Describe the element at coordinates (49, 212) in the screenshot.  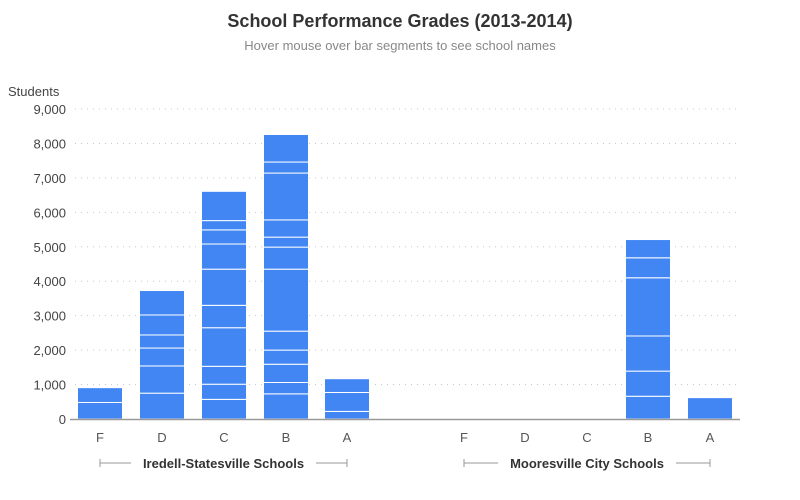
I see `y-tick-label: 6,000` at that location.